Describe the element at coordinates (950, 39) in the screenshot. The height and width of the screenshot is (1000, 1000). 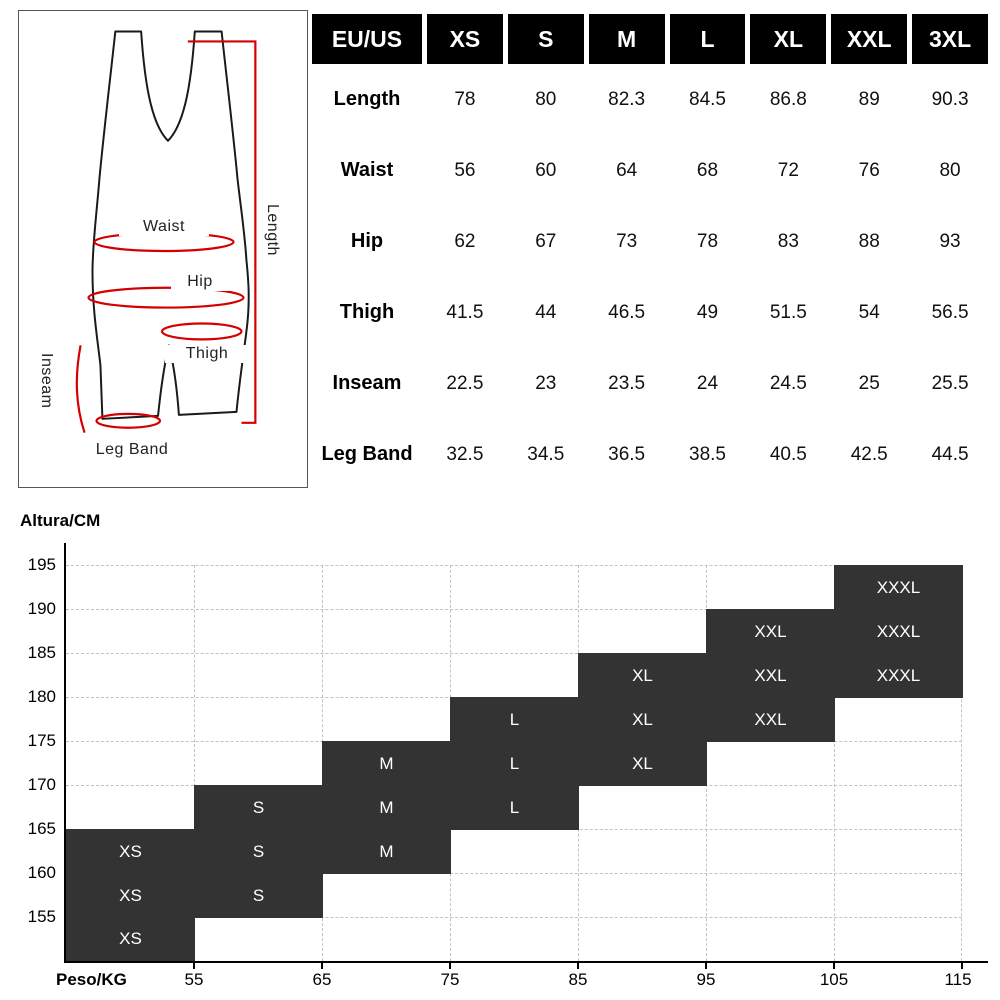
I see `size-table-header-cell: 3XL` at that location.